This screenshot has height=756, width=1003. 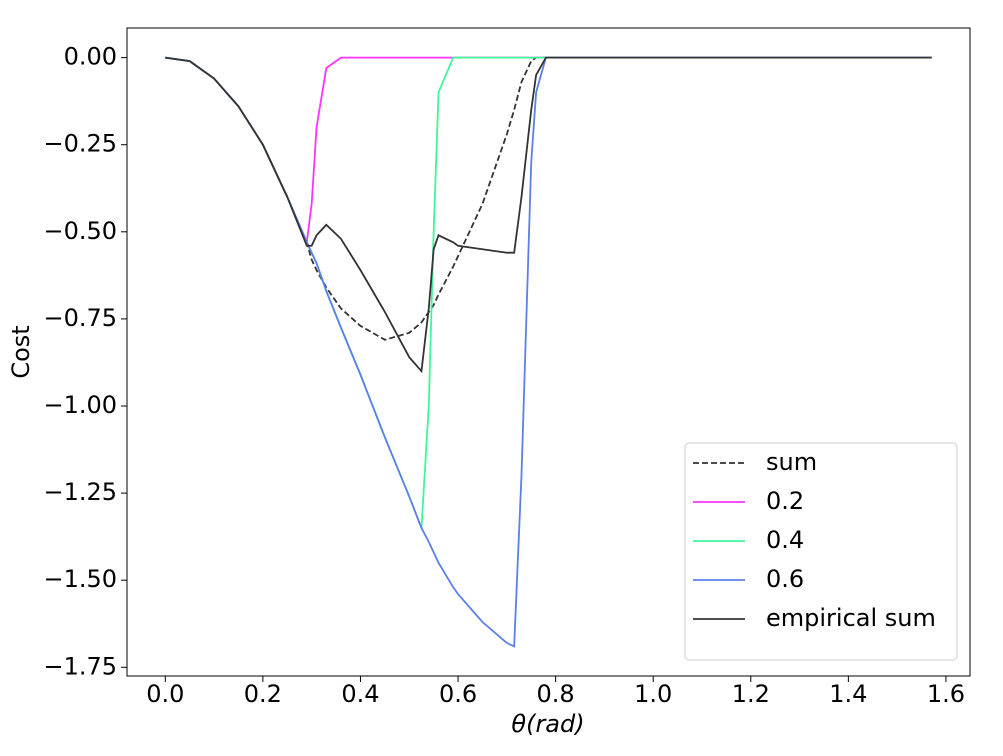 What do you see at coordinates (263, 694) in the screenshot?
I see `x-tick-label: 0.2` at bounding box center [263, 694].